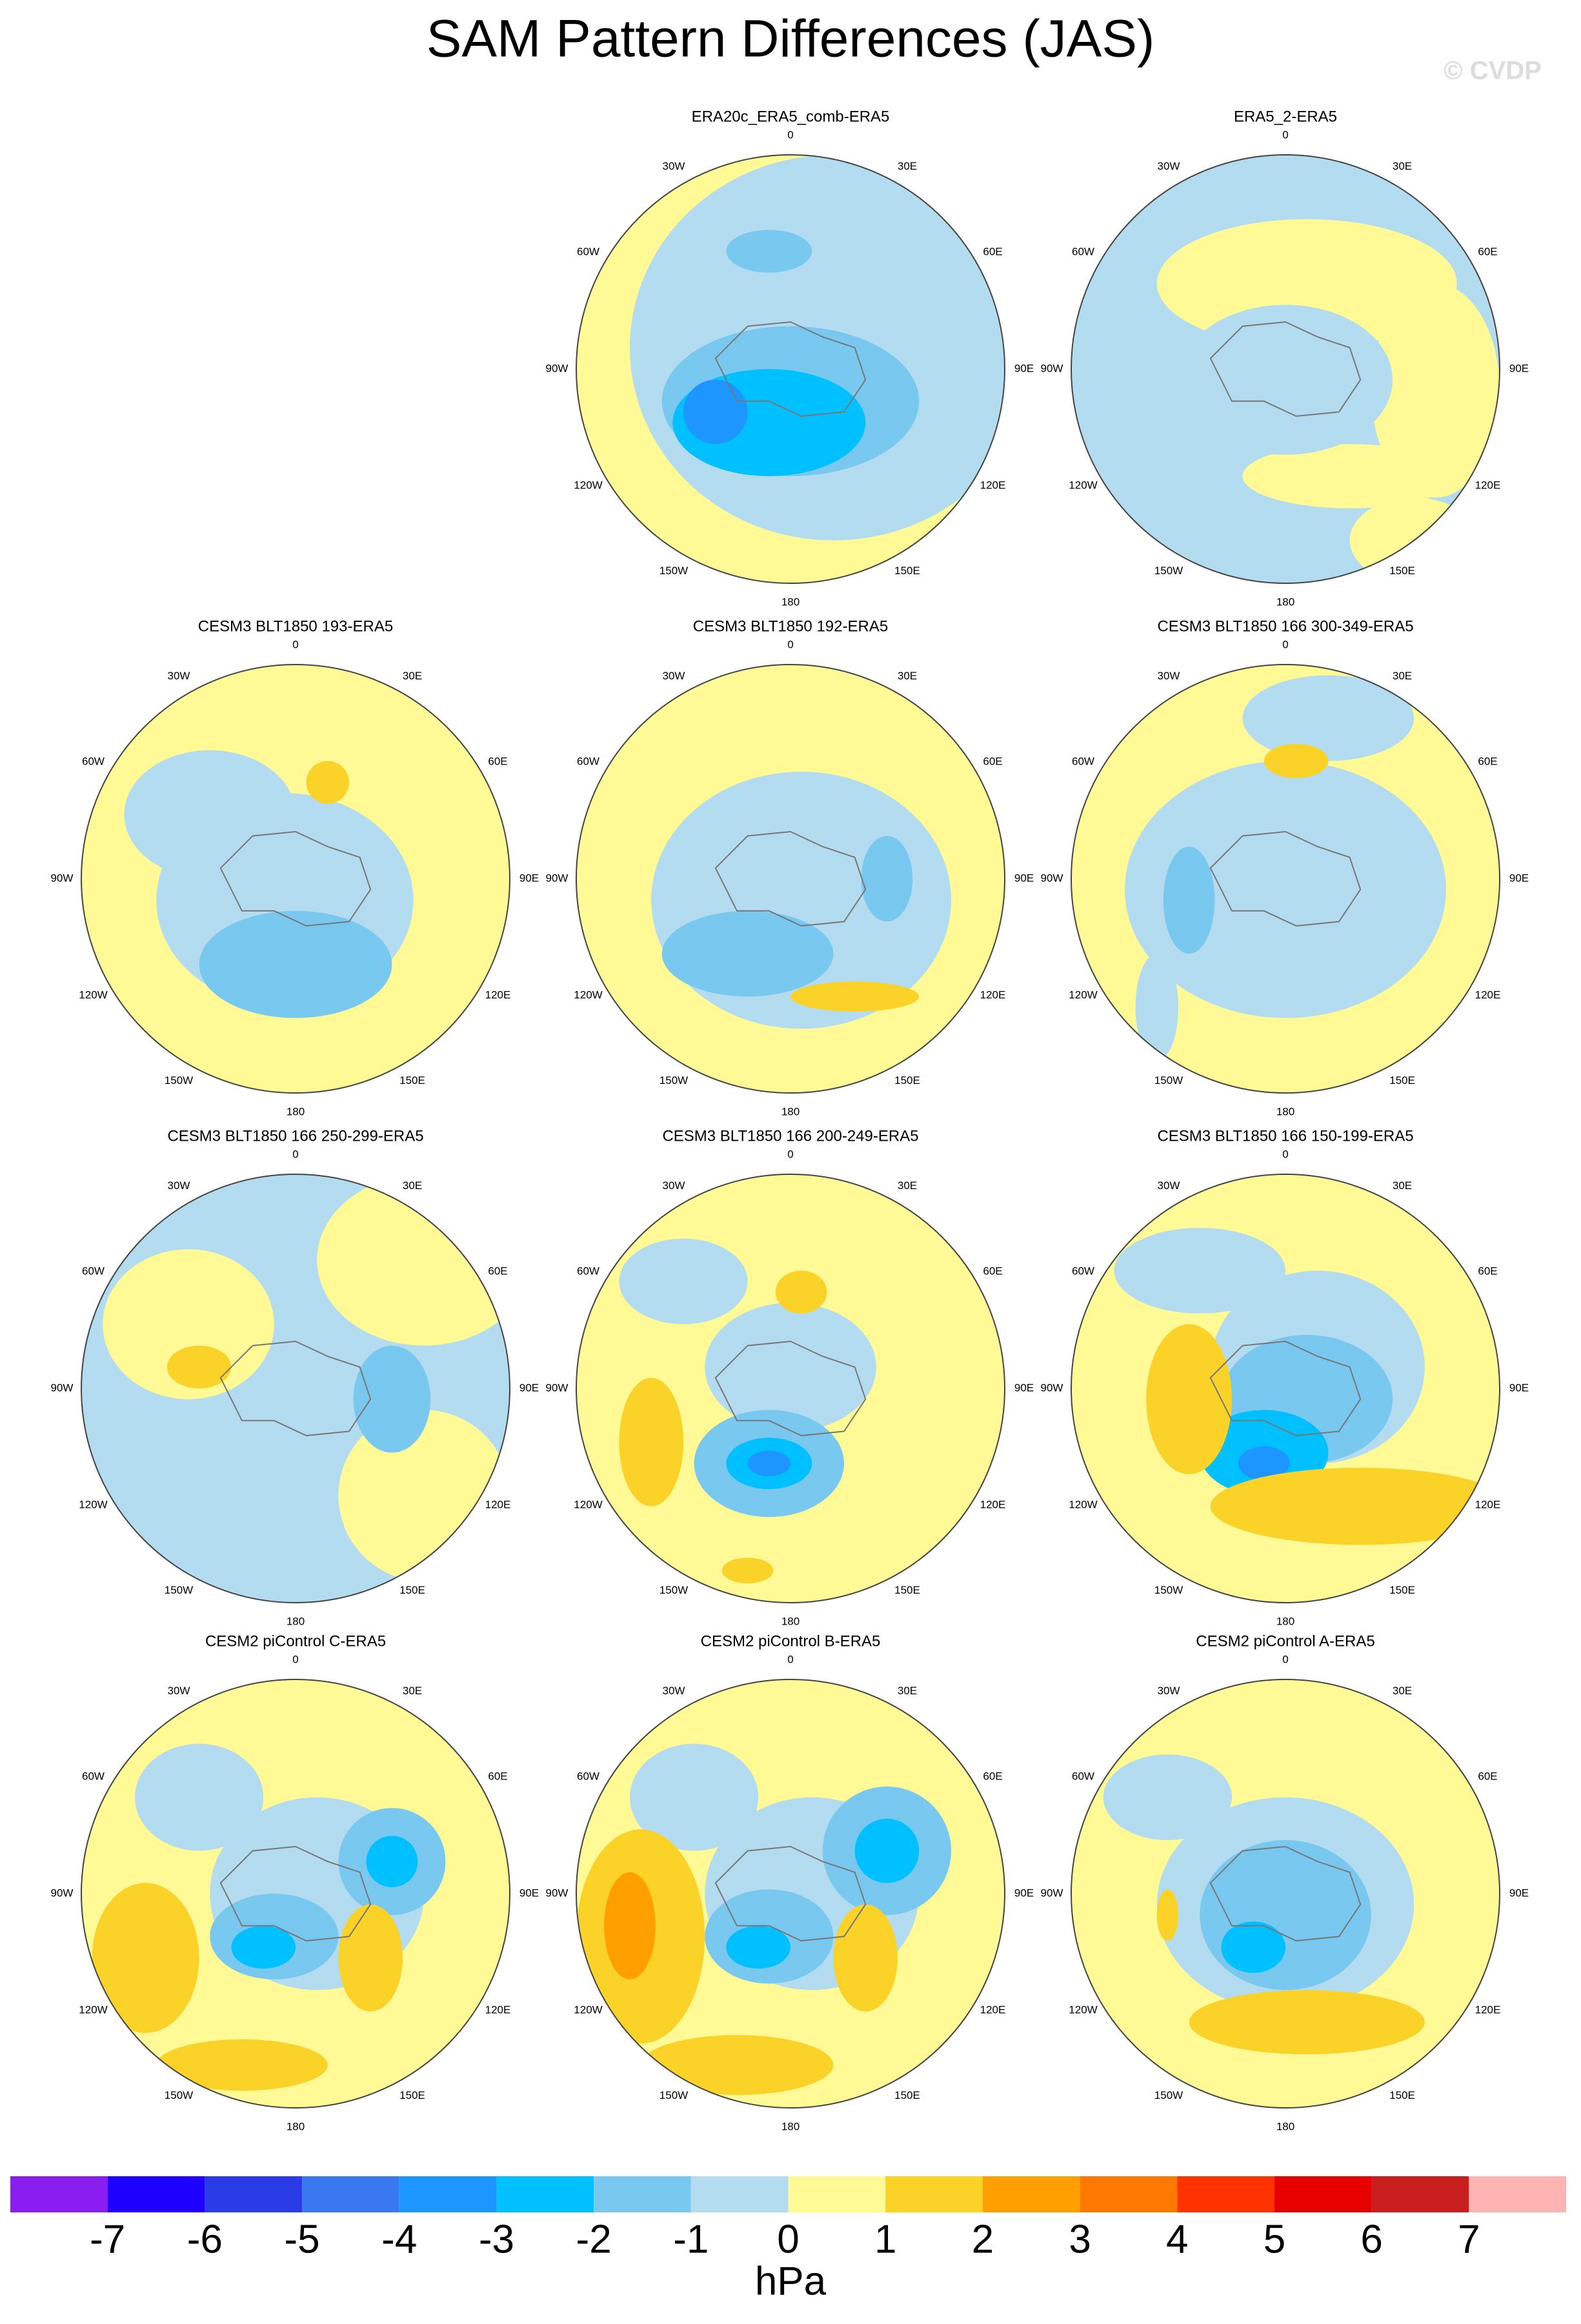 The width and height of the screenshot is (1581, 2324). I want to click on panel-title: CESM2 piControl C-ERA5, so click(295, 1641).